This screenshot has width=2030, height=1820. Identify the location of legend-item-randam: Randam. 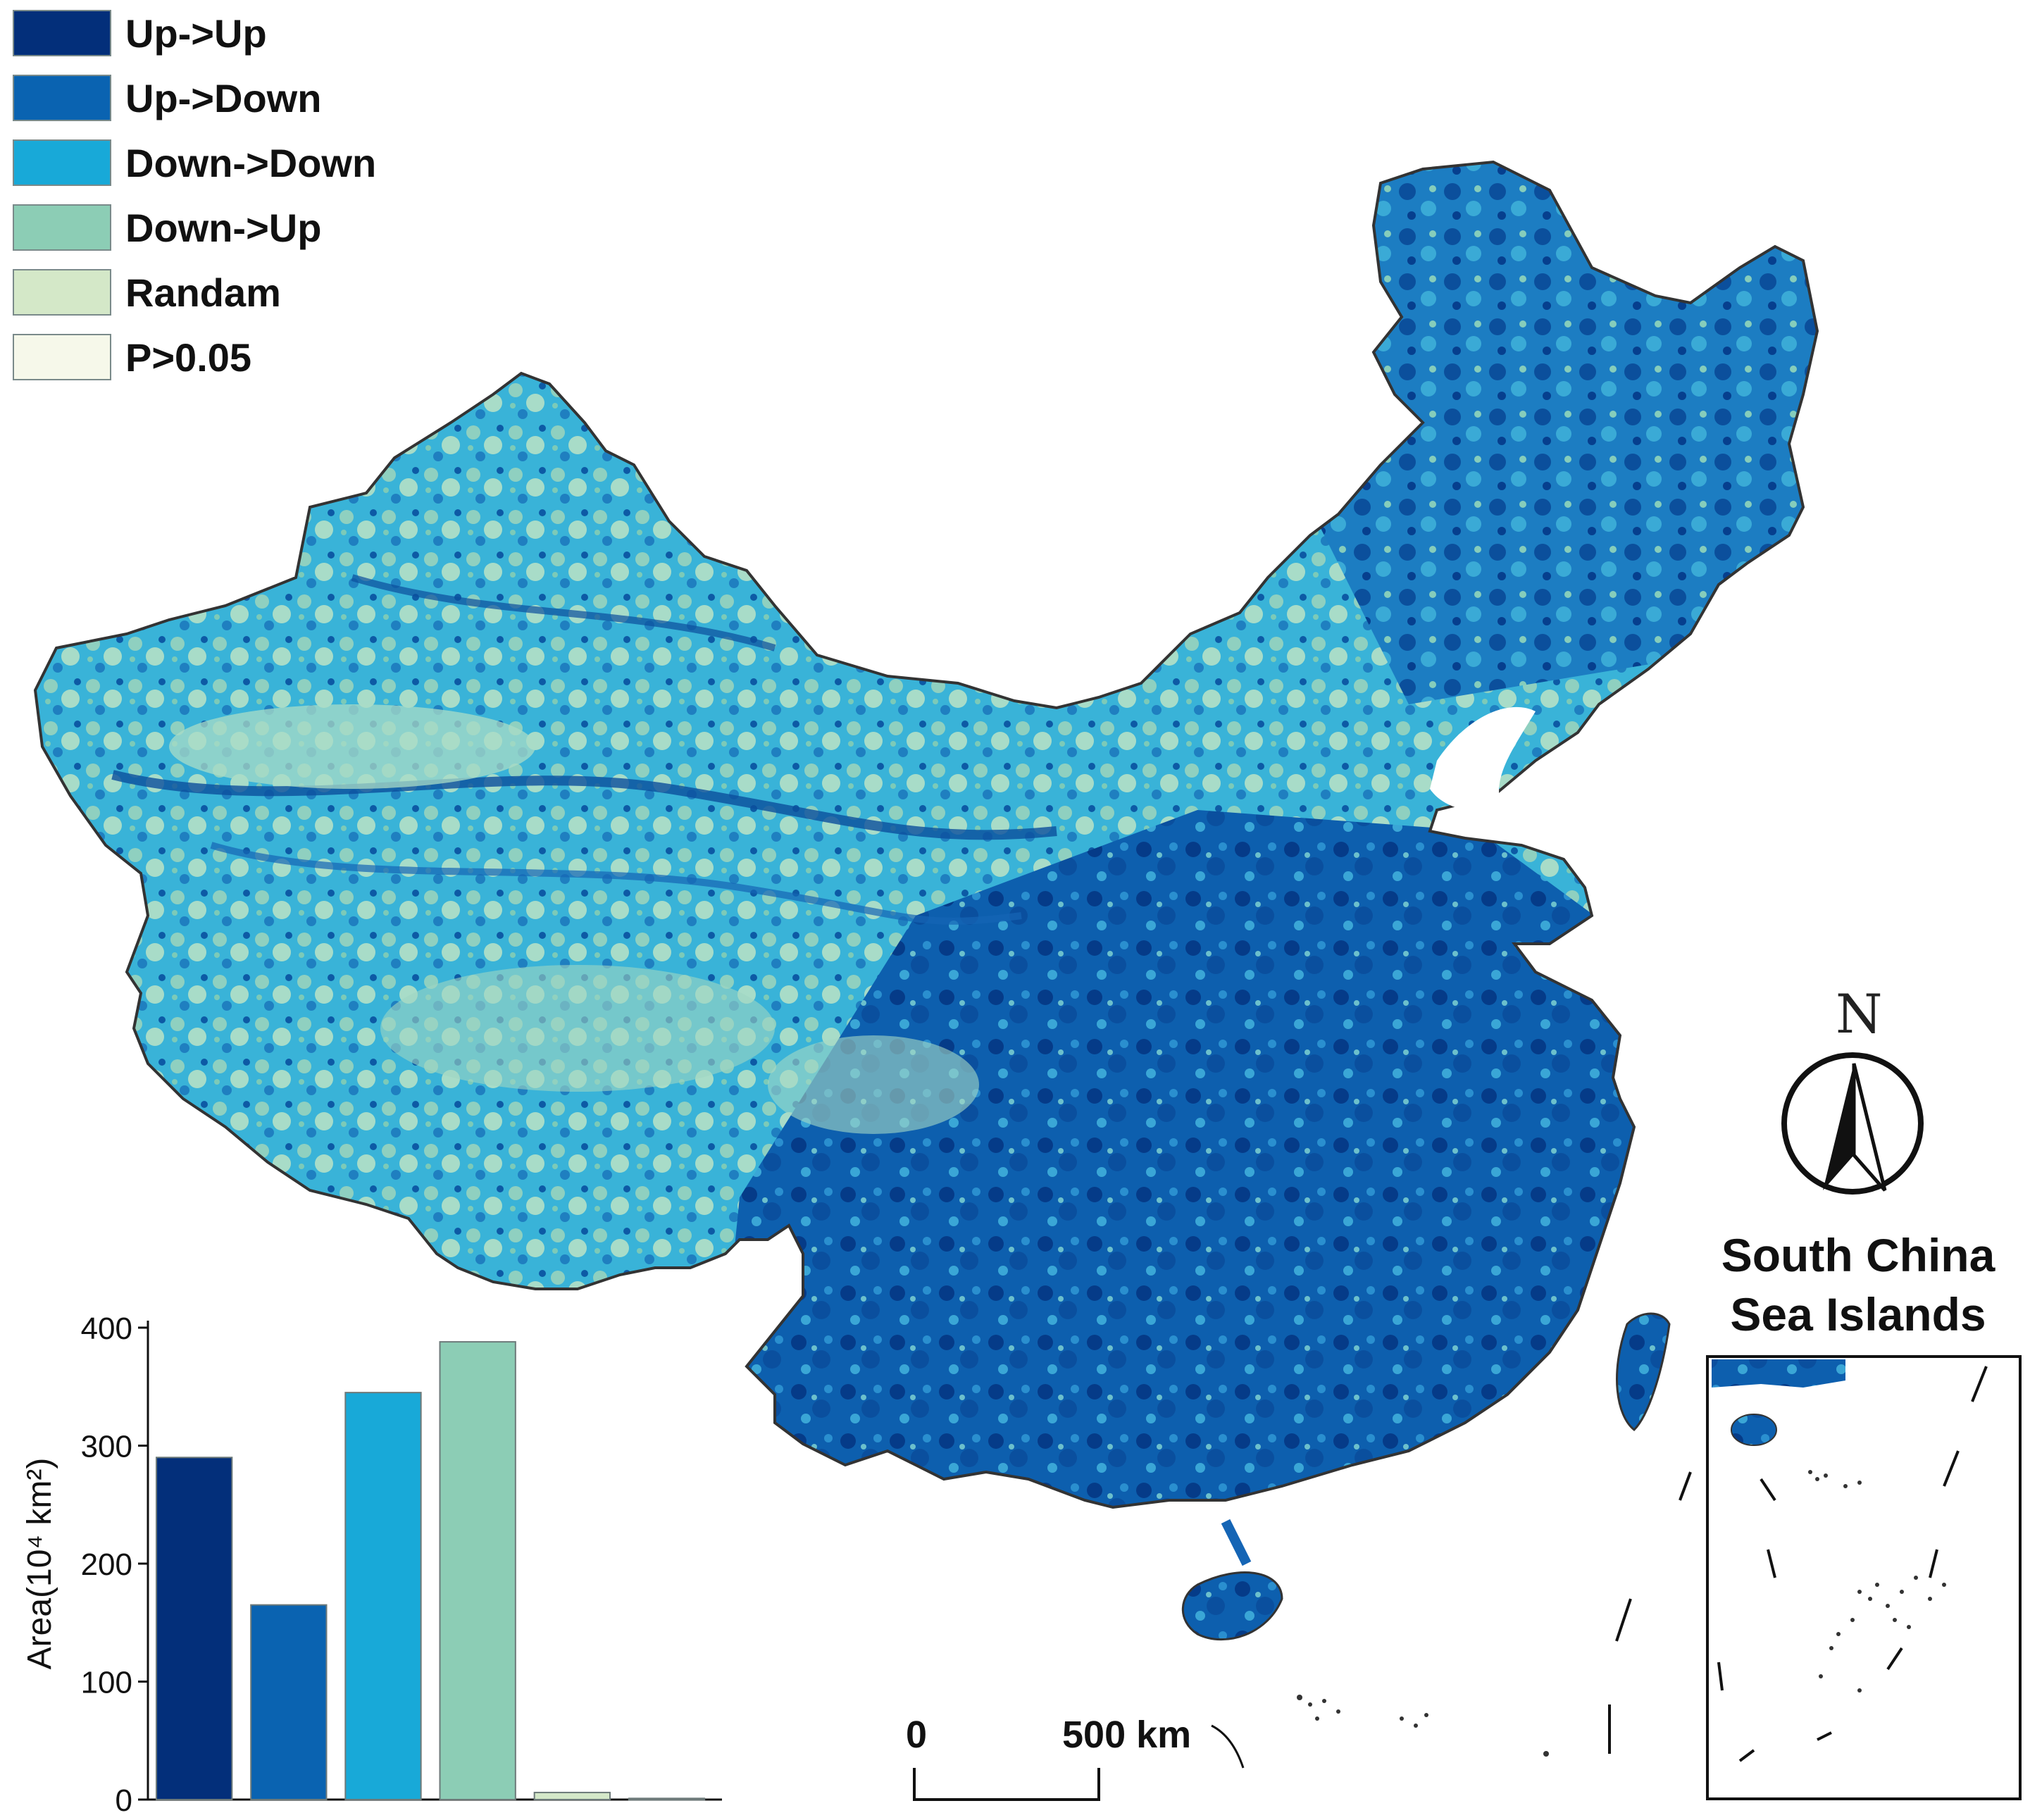
(238, 295).